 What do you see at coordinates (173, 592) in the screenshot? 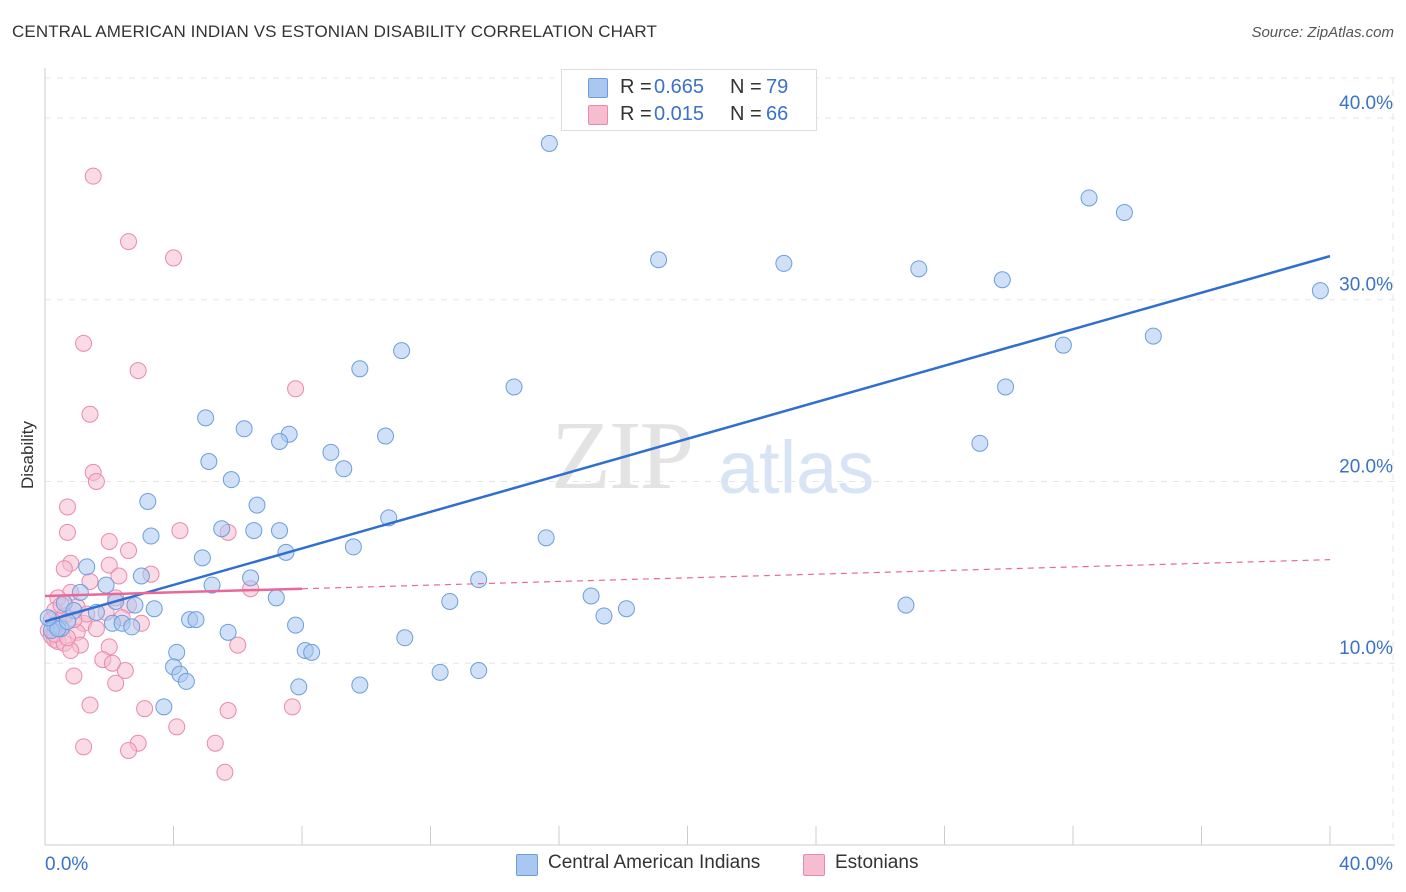
I see `estonians-trend-line` at bounding box center [173, 592].